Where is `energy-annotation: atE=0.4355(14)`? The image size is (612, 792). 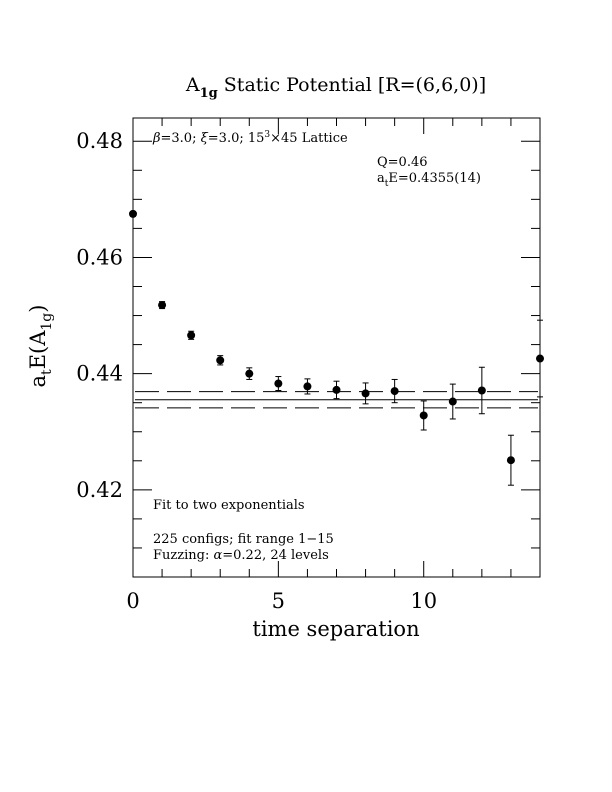 energy-annotation: atE=0.4355(14) is located at coordinates (429, 180).